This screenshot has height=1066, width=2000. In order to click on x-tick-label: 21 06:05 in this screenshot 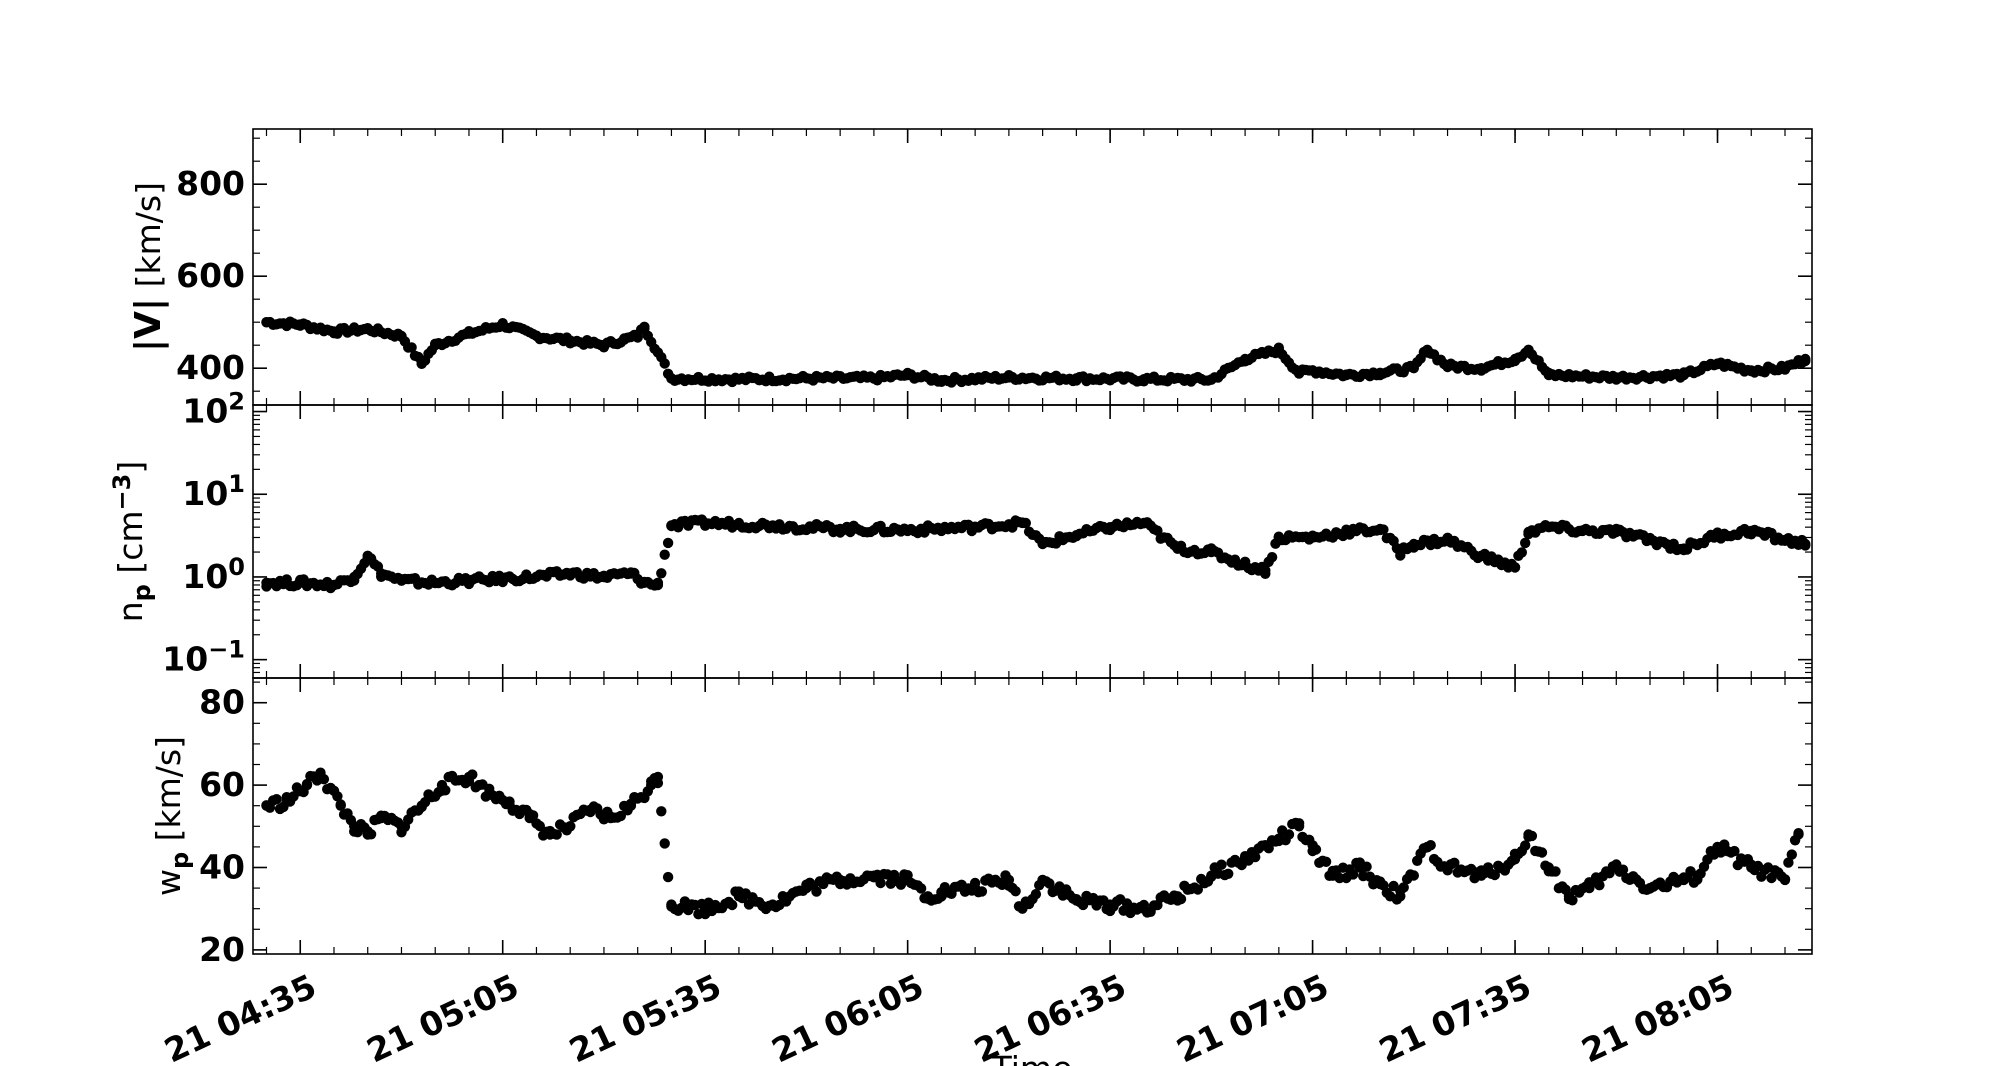, I will do `click(848, 1016)`.